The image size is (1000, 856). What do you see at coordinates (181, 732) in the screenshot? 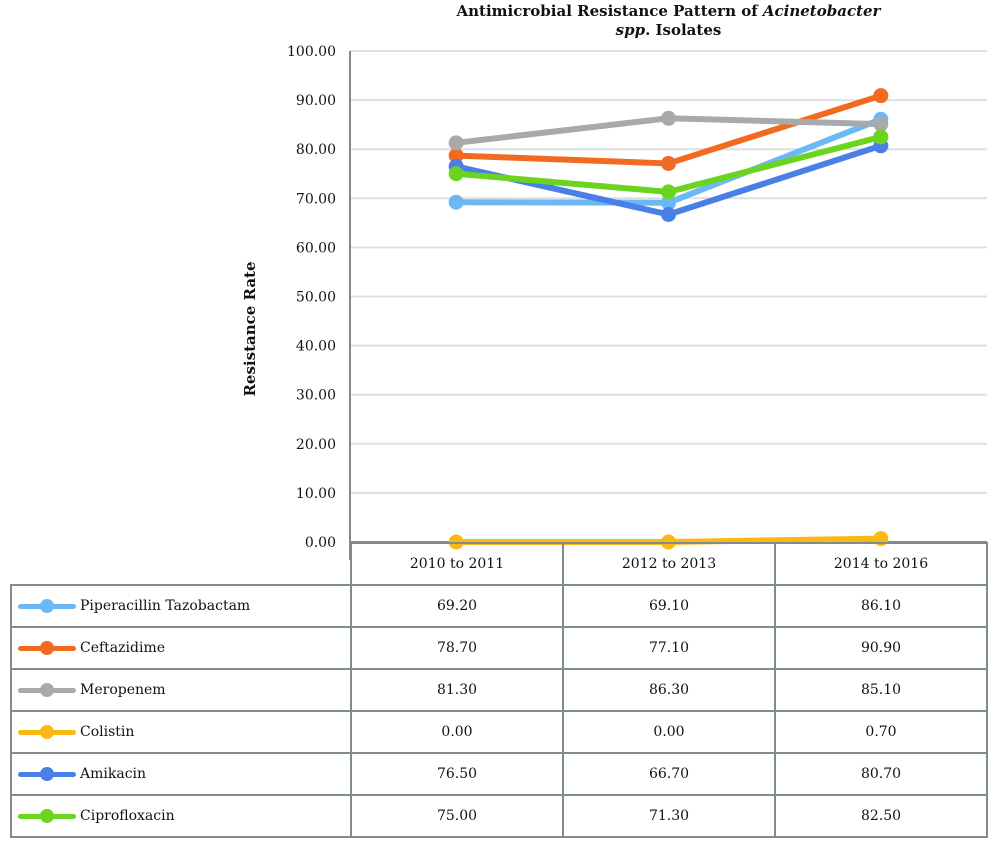
I see `legend-entry: Colistin` at bounding box center [181, 732].